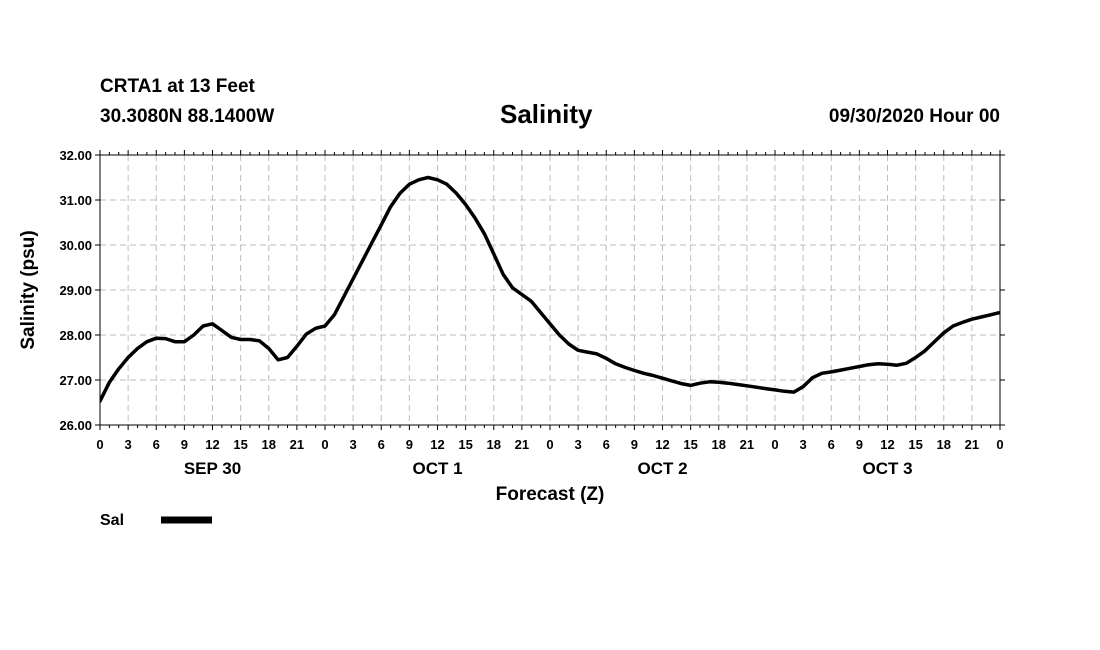 Image resolution: width=1100 pixels, height=650 pixels. What do you see at coordinates (177, 86) in the screenshot?
I see `station-name: CRTA1 at 13 Feet` at bounding box center [177, 86].